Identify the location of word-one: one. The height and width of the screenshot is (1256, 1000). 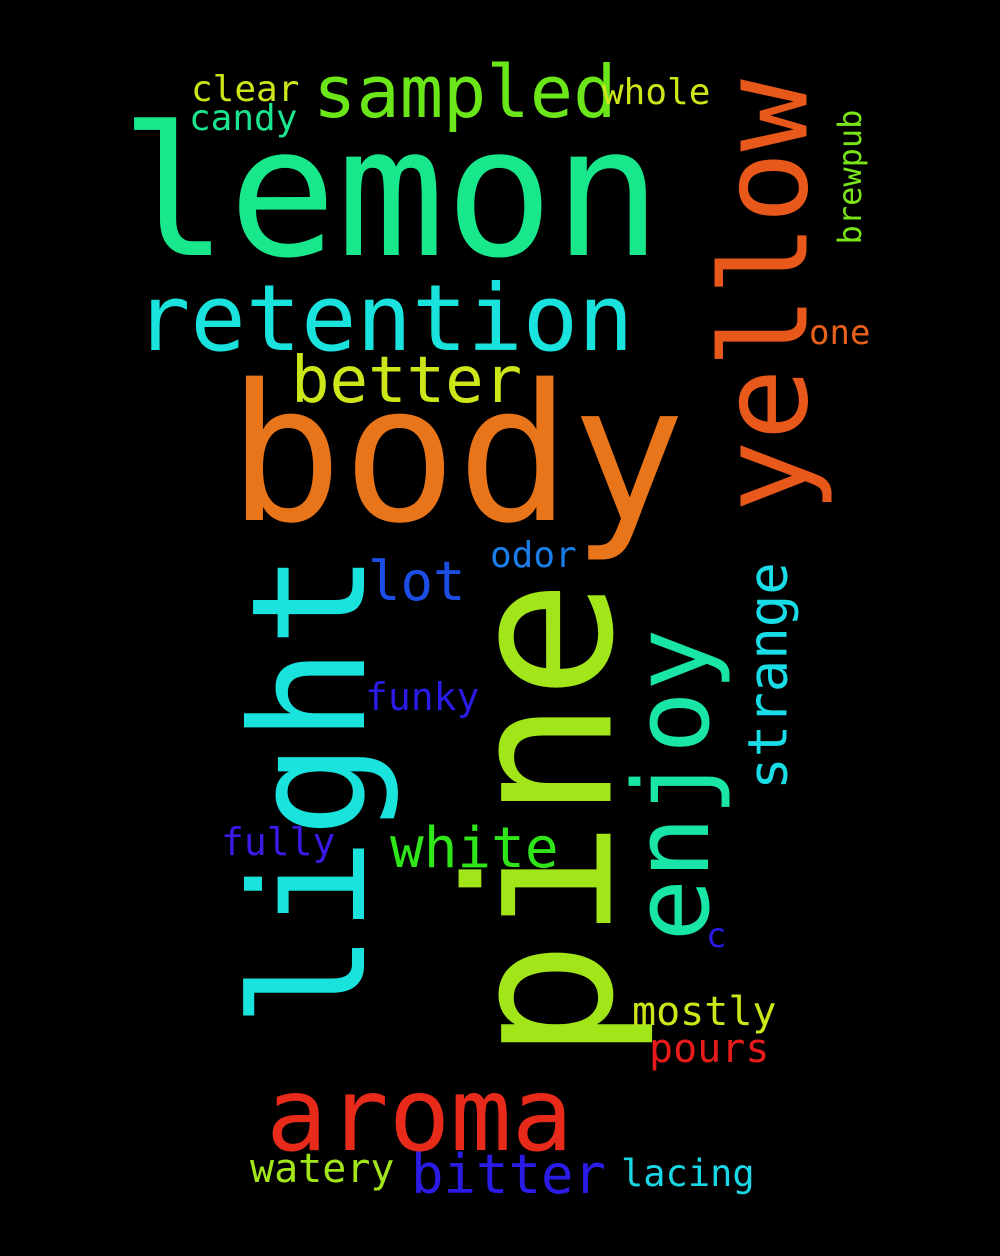
(839, 333).